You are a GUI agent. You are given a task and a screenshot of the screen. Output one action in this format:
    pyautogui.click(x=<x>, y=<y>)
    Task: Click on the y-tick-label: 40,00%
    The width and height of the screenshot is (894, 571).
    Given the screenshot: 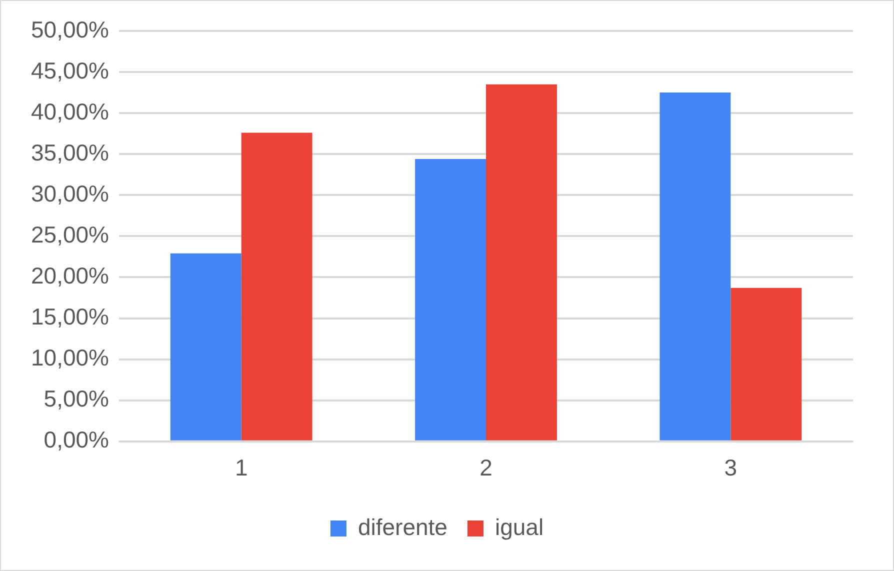 What is the action you would take?
    pyautogui.click(x=70, y=111)
    